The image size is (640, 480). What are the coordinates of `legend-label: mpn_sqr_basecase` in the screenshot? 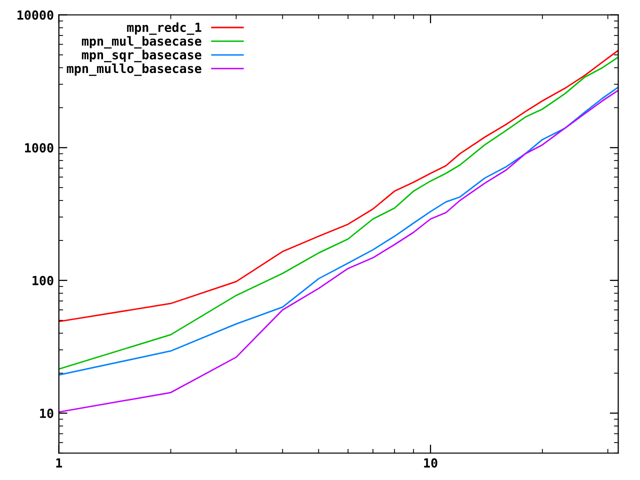 It's located at (142, 56).